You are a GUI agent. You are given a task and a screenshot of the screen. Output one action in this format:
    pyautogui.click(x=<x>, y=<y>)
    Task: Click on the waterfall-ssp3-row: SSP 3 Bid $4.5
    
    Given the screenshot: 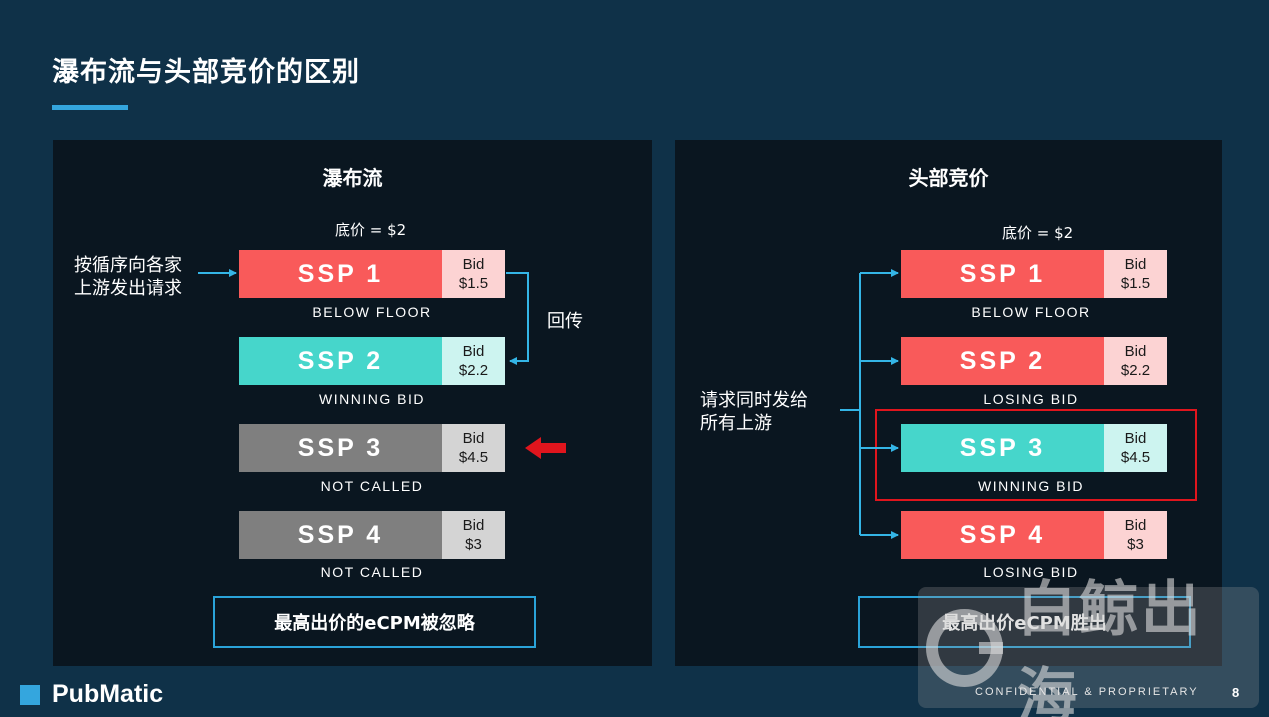 What is the action you would take?
    pyautogui.click(x=372, y=448)
    